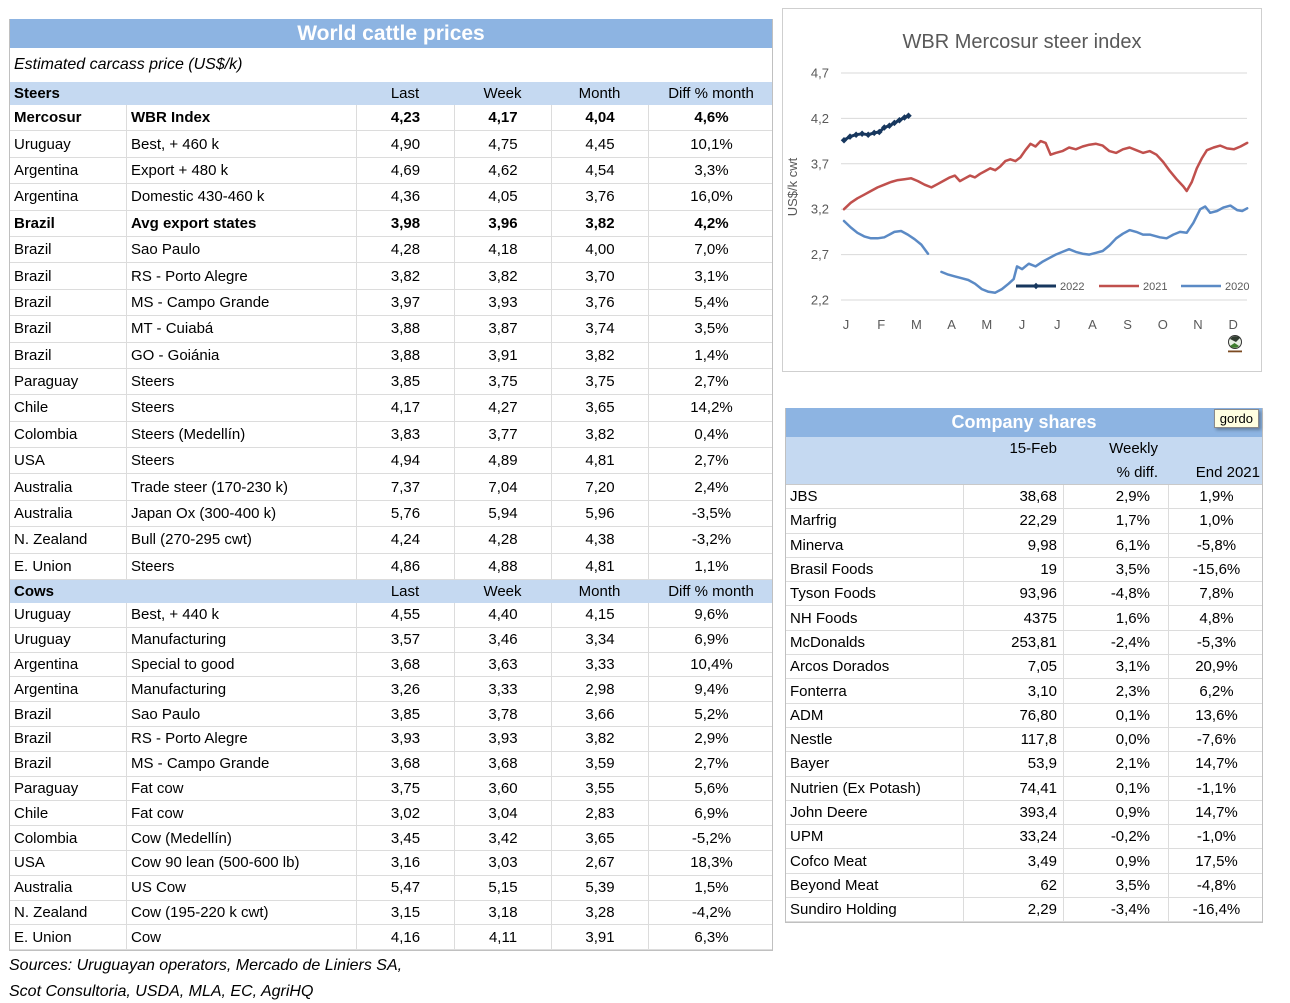 This screenshot has height=1003, width=1290. What do you see at coordinates (828, 861) in the screenshot?
I see `company-name-cell: Cofco Meat` at bounding box center [828, 861].